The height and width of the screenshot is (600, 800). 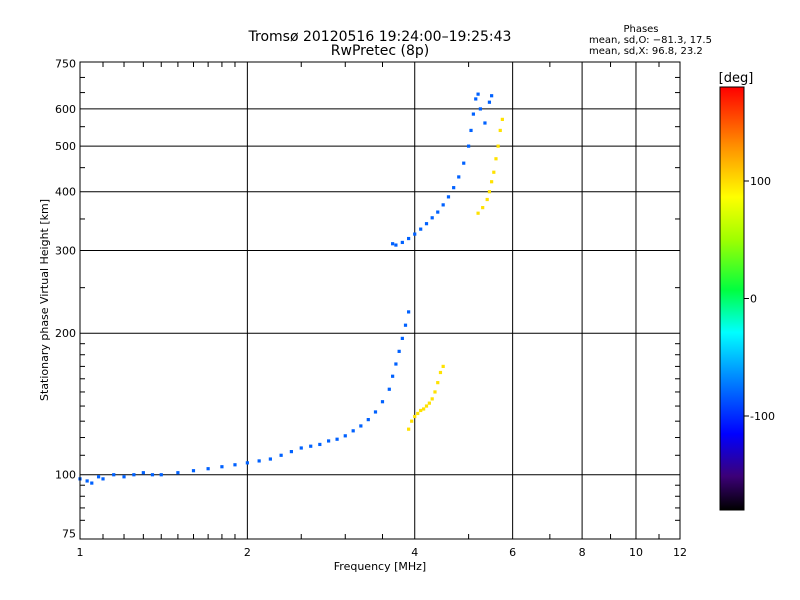 What do you see at coordinates (759, 299) in the screenshot?
I see `colorbar-ticks: -100 0 100` at bounding box center [759, 299].